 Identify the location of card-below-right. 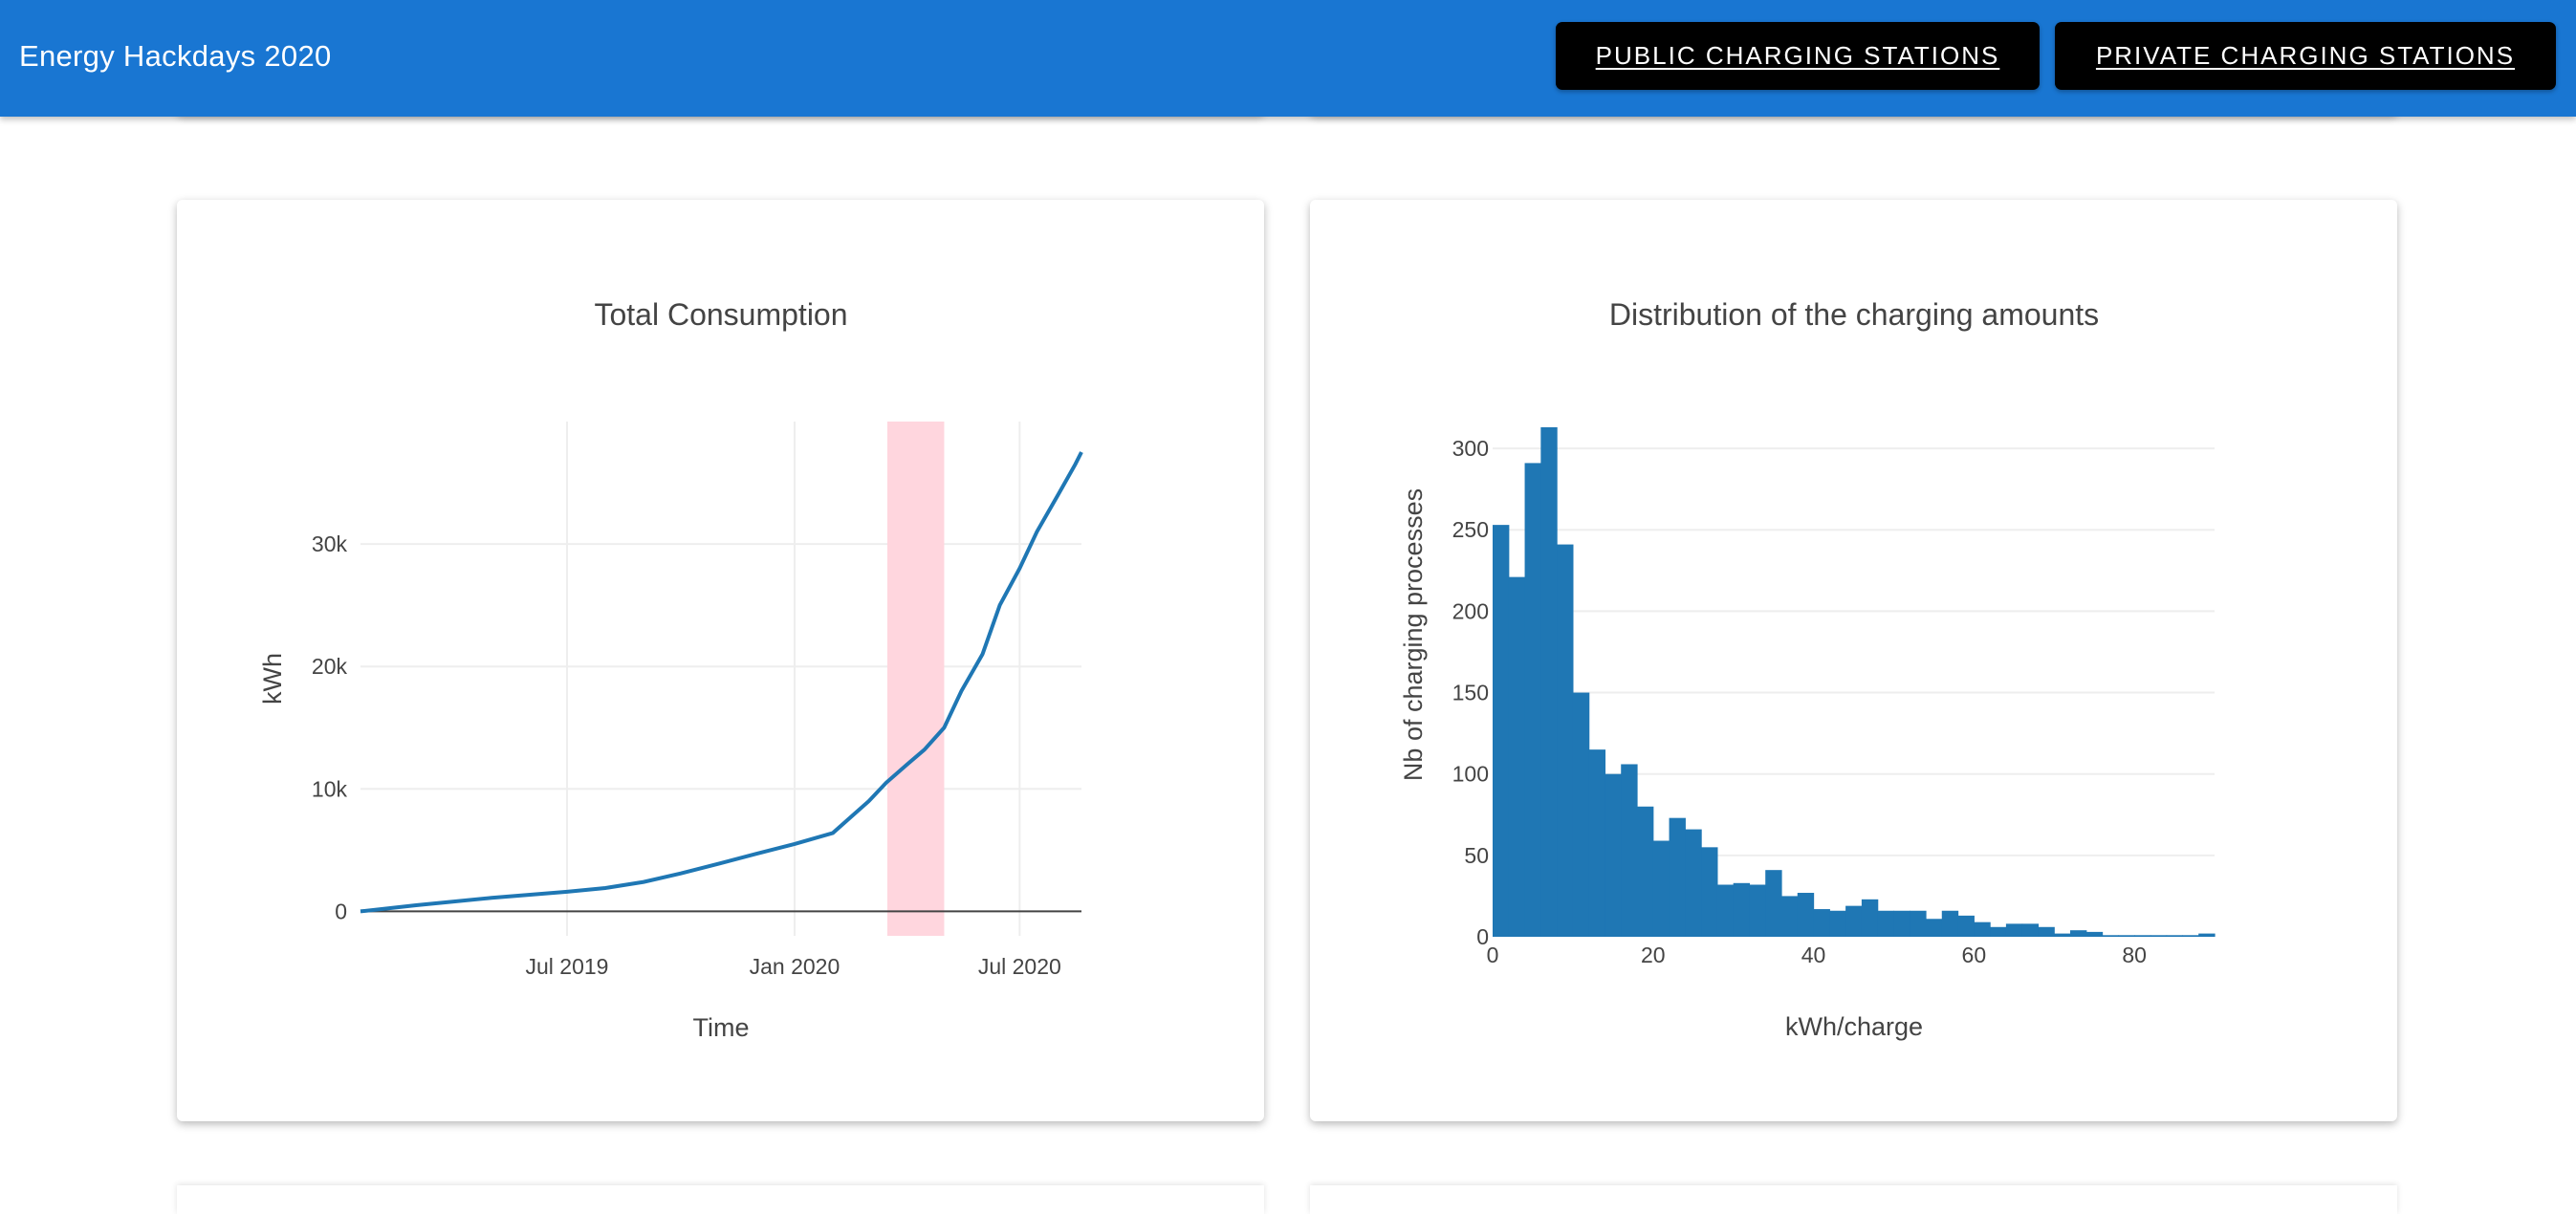
(1853, 1199).